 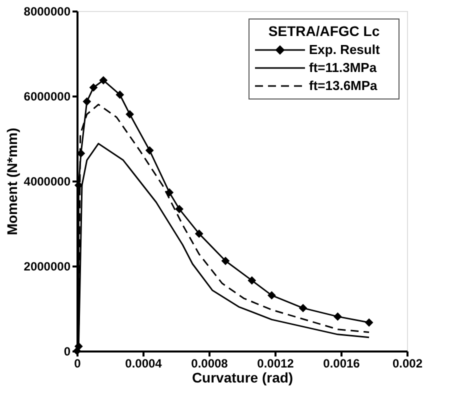 What do you see at coordinates (47, 267) in the screenshot?
I see `y-tick-label: 2000000` at bounding box center [47, 267].